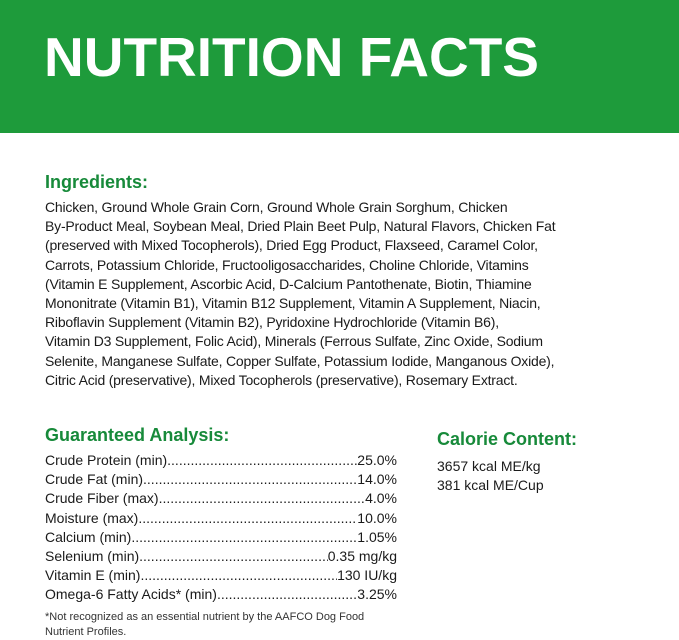 The width and height of the screenshot is (679, 640). I want to click on analysis-row: Crude Protein (min) 25.0%, so click(221, 460).